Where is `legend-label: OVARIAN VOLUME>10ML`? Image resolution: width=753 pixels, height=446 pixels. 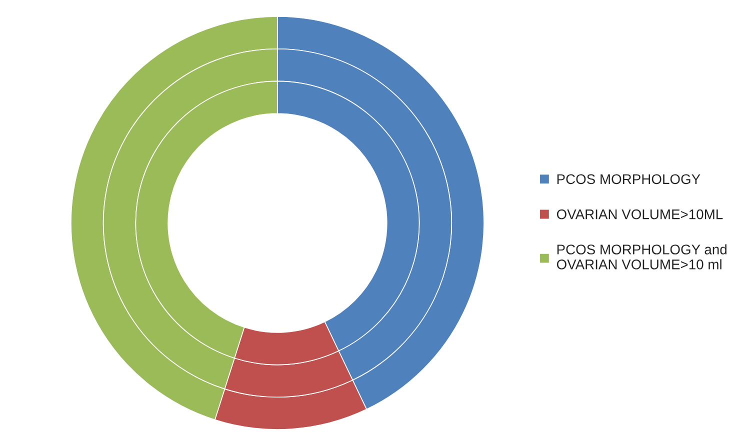 legend-label: OVARIAN VOLUME>10ML is located at coordinates (639, 214).